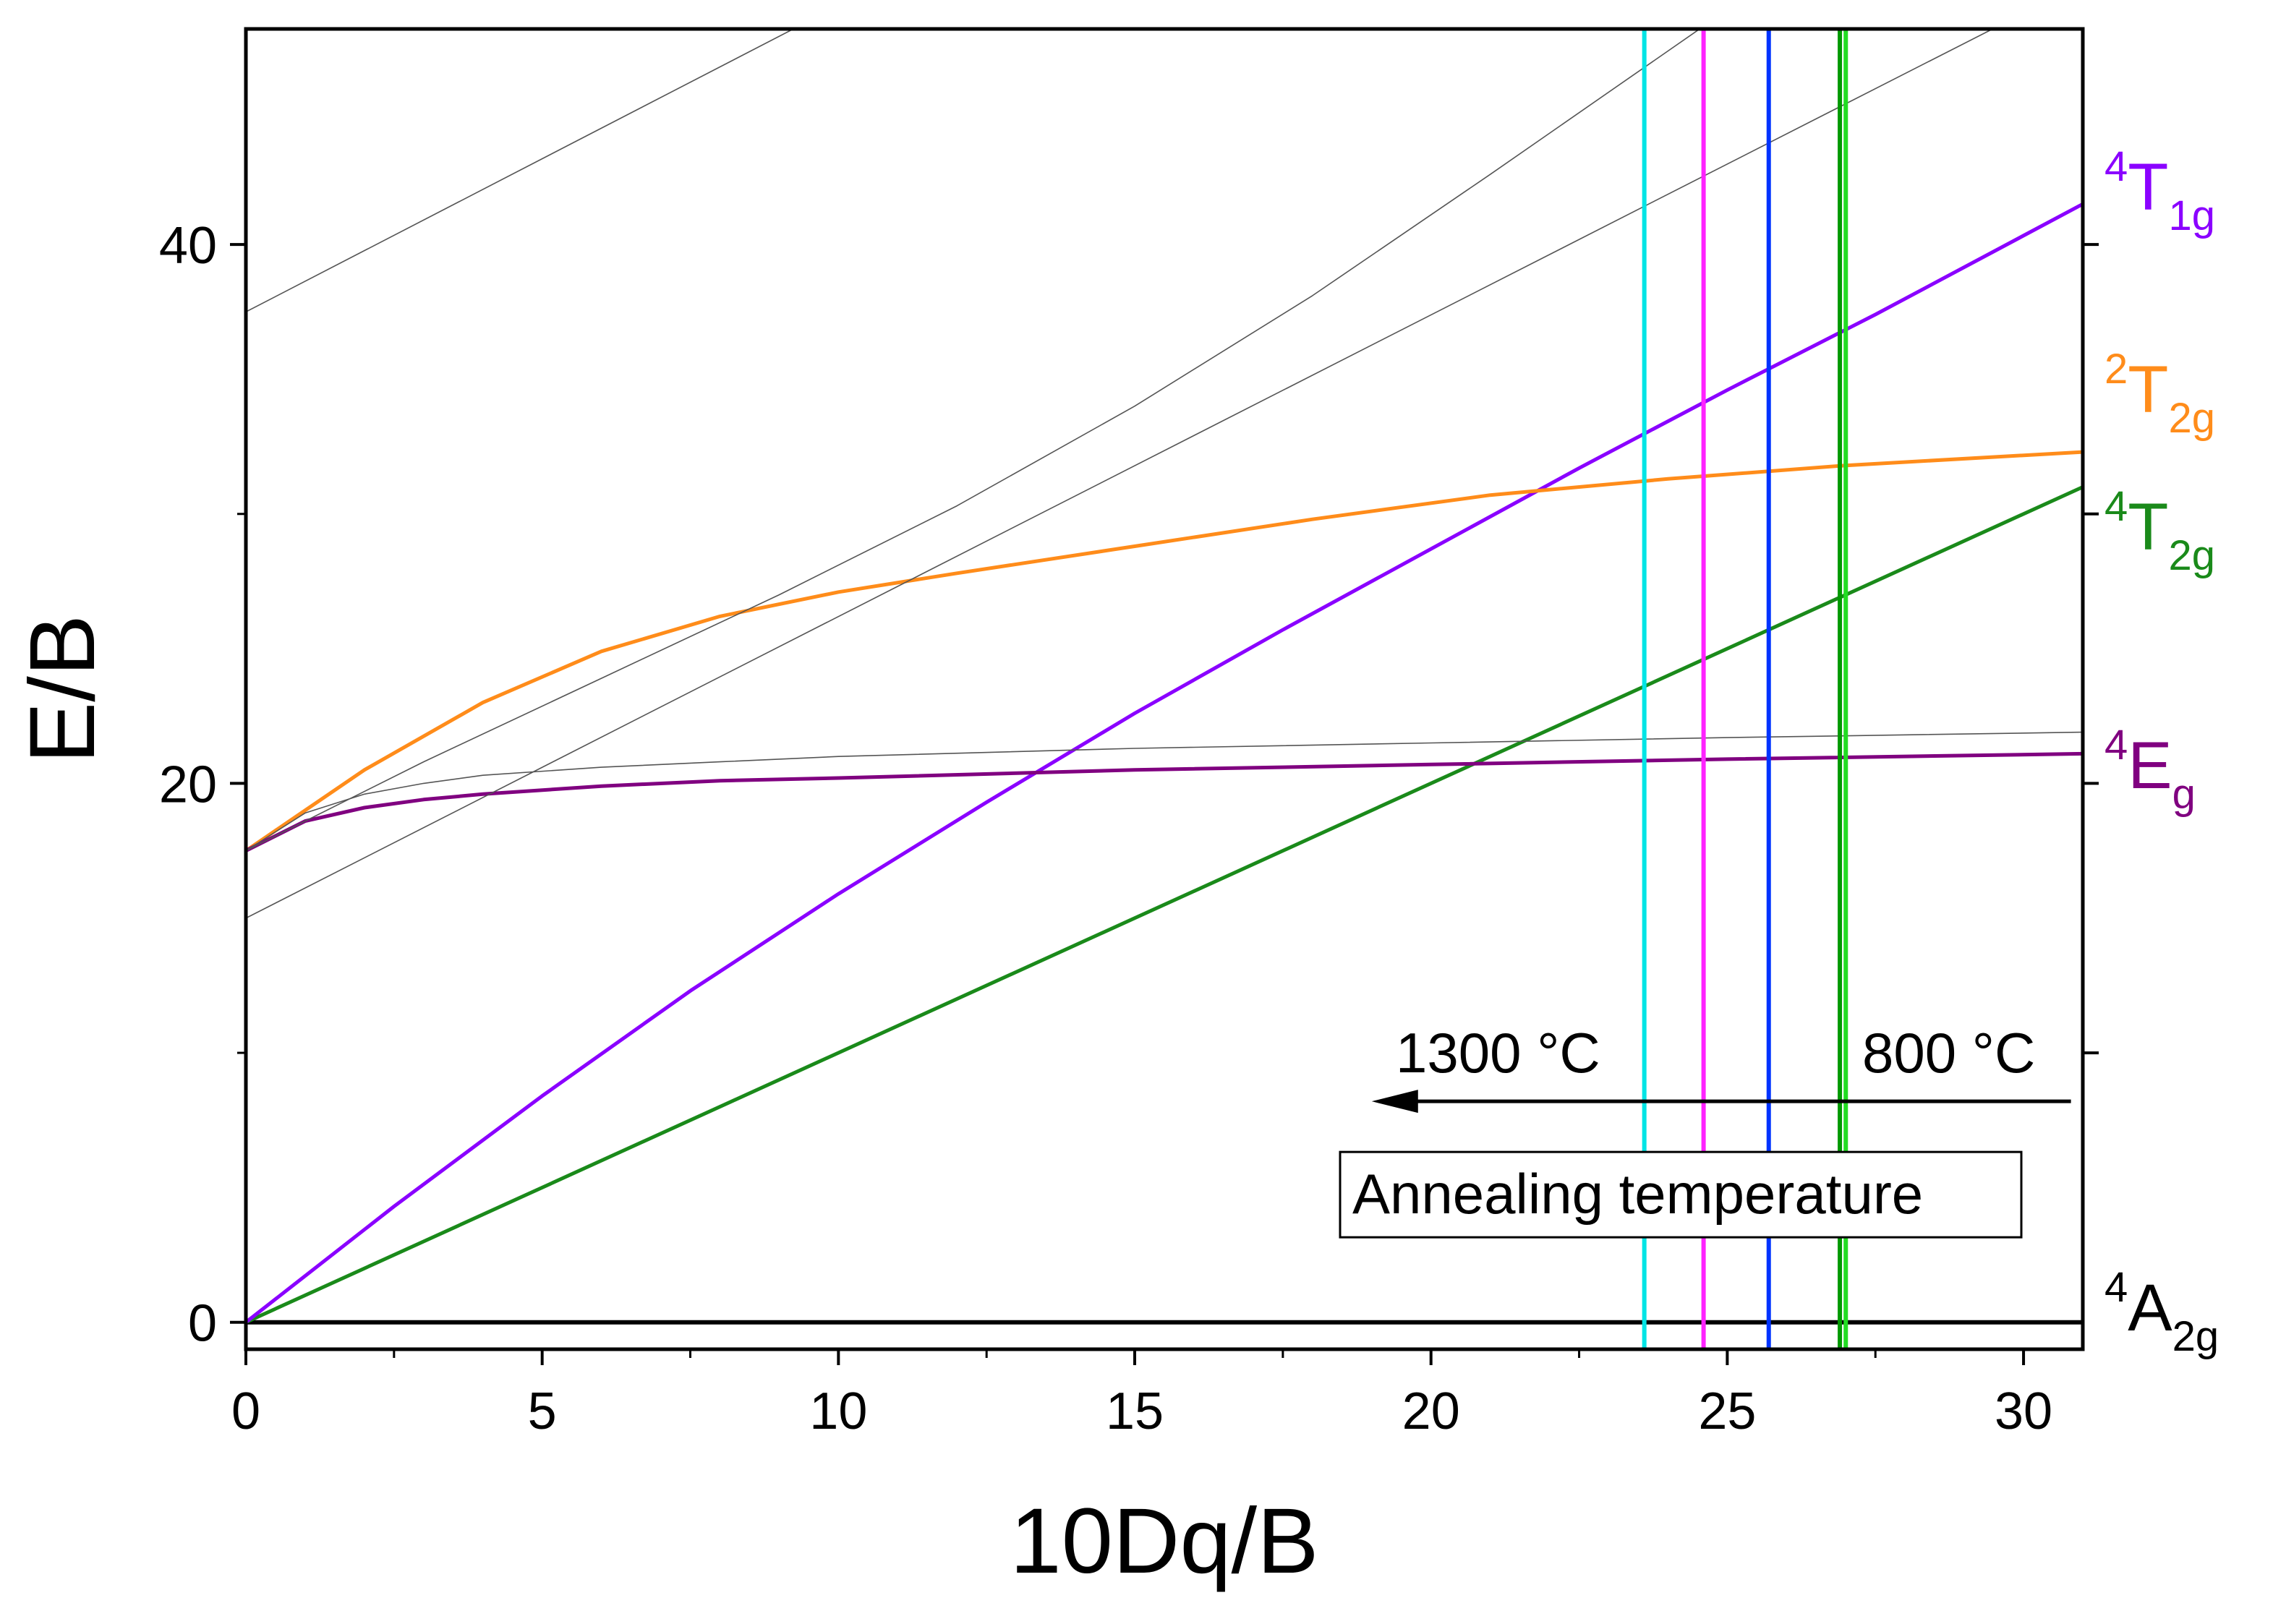 The height and width of the screenshot is (1624, 2273). What do you see at coordinates (62, 689) in the screenshot?
I see `y-axis-label: E/B` at bounding box center [62, 689].